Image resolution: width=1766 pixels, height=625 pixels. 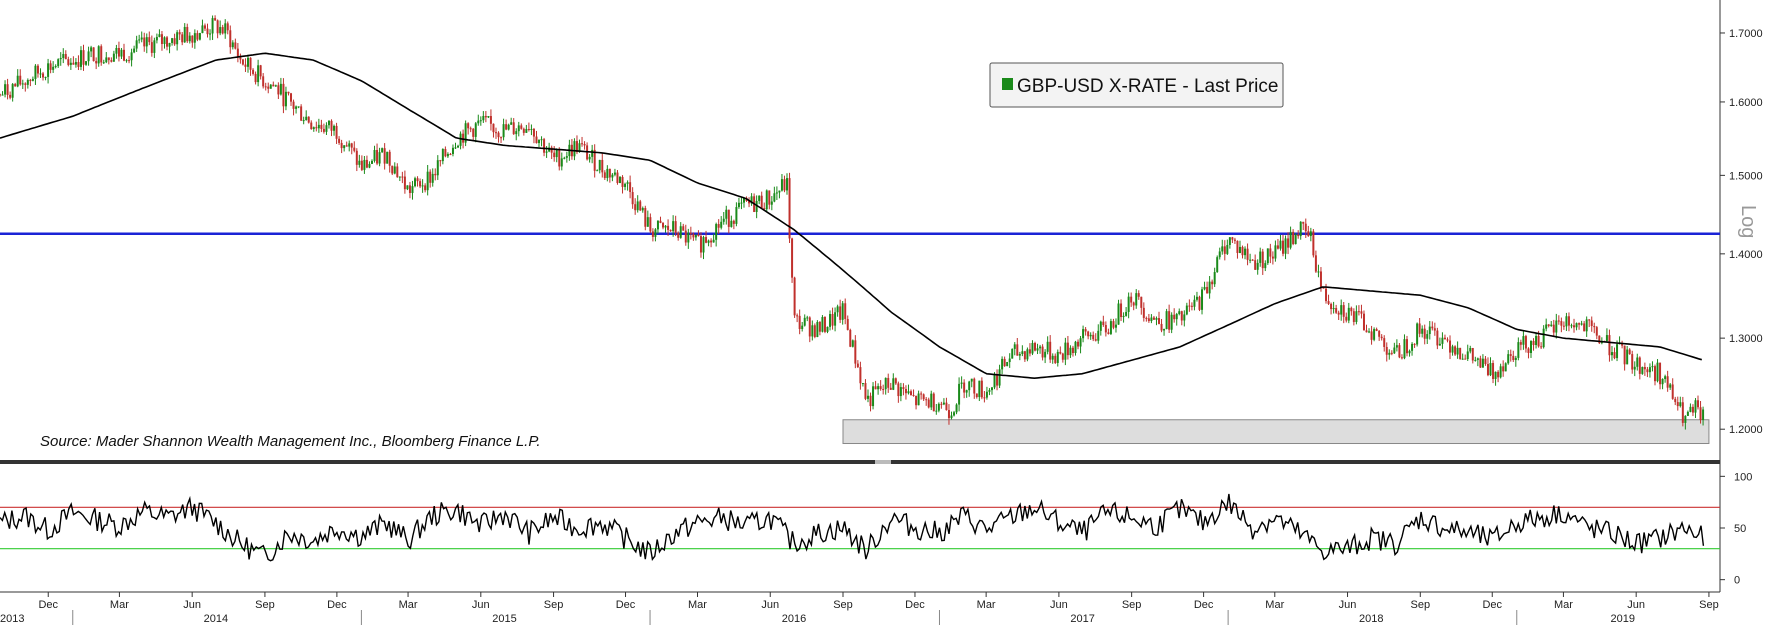 What do you see at coordinates (852, 527) in the screenshot?
I see `oscillator-line-layer` at bounding box center [852, 527].